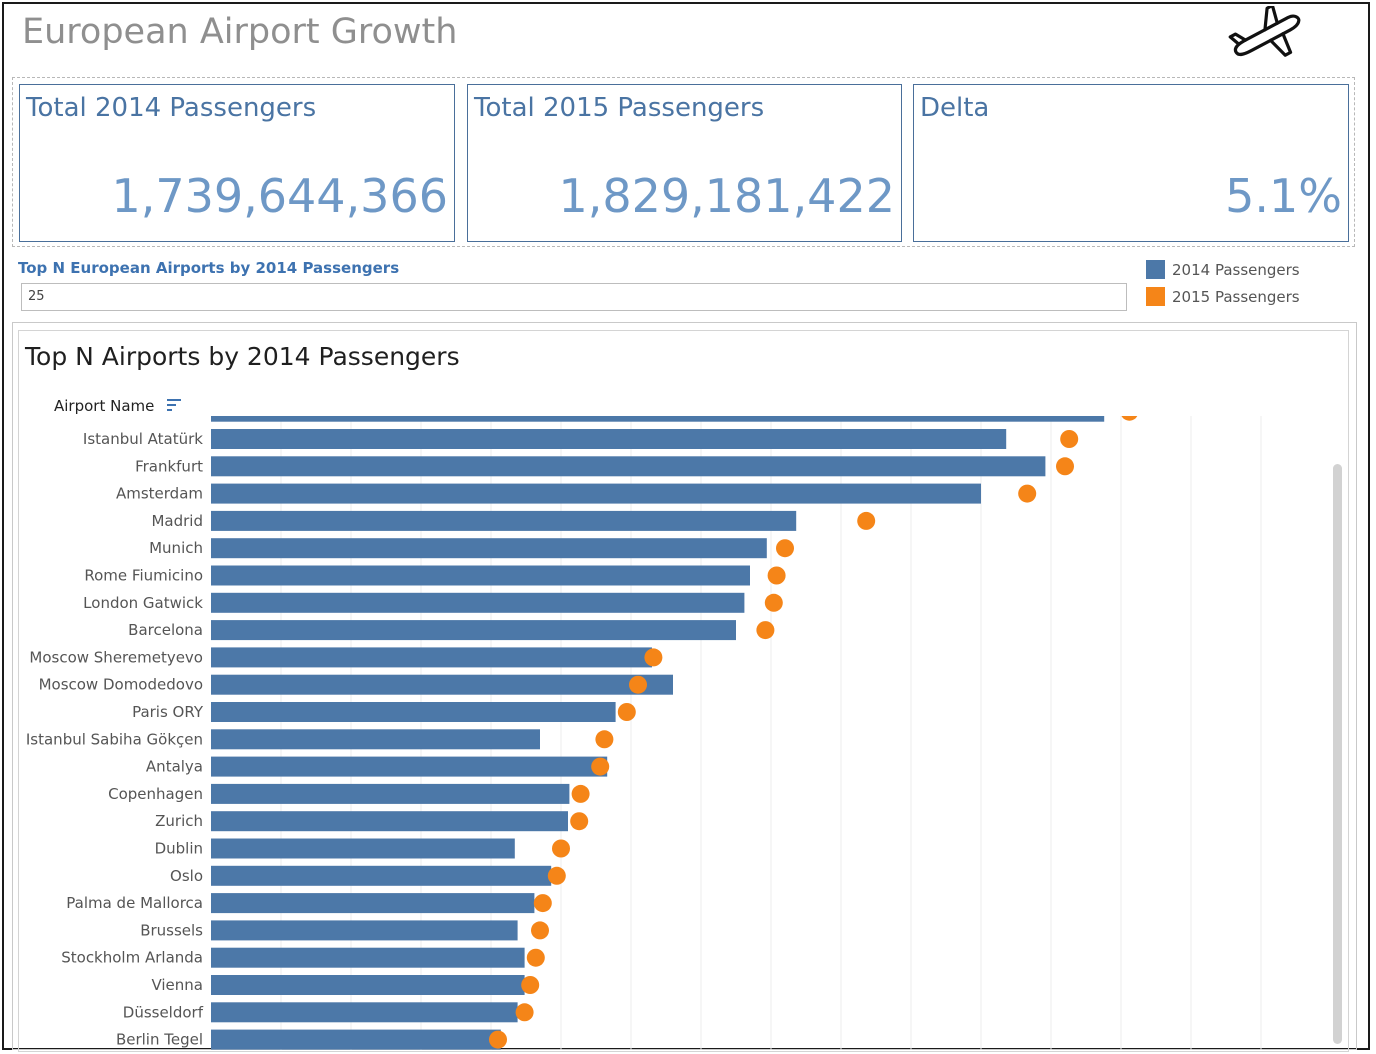 The width and height of the screenshot is (1376, 1054). I want to click on category-label: Moscow Domodedovo, so click(121, 685).